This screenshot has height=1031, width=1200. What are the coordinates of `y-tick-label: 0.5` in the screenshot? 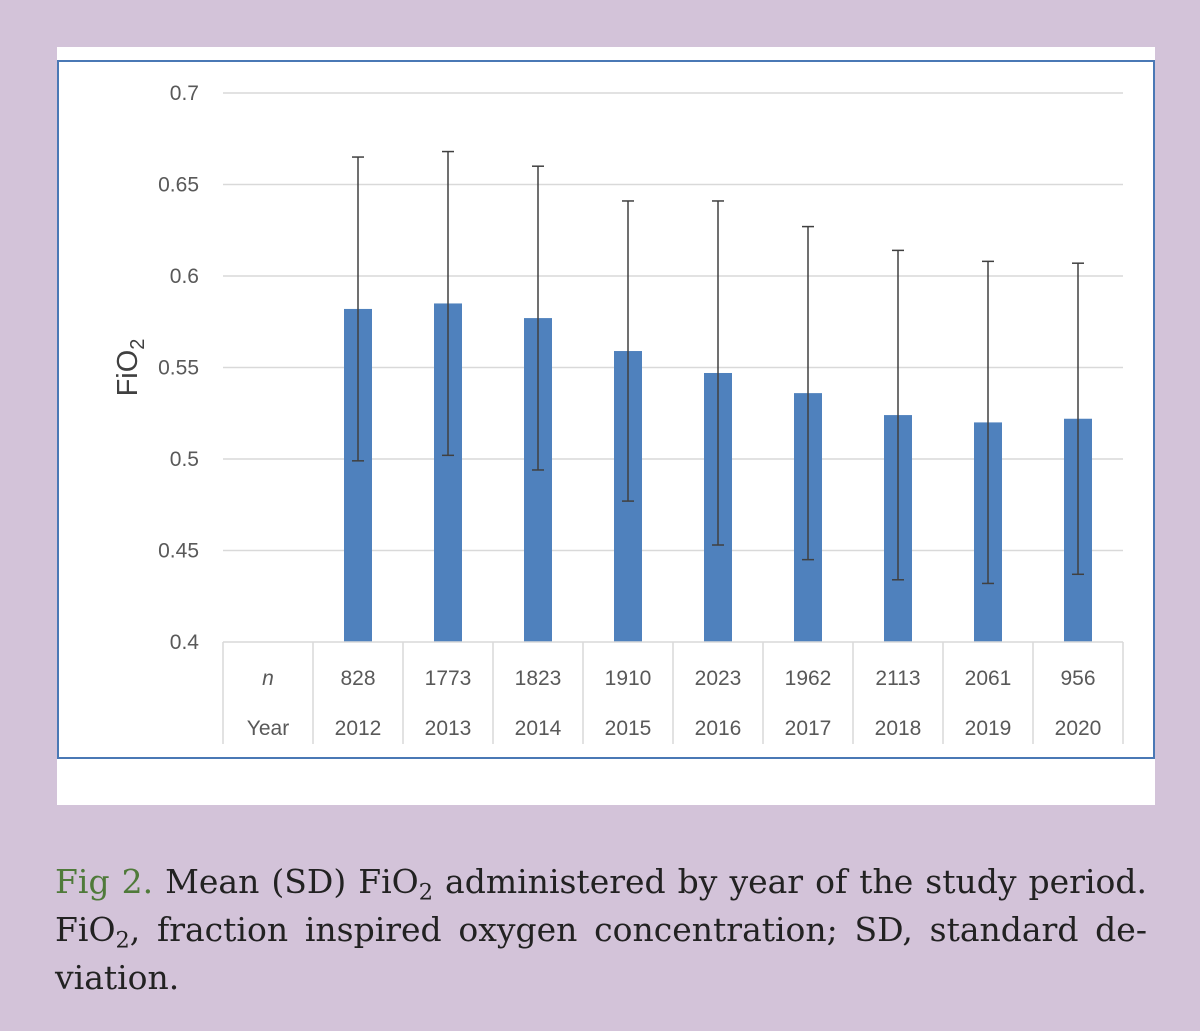 It's located at (184, 459).